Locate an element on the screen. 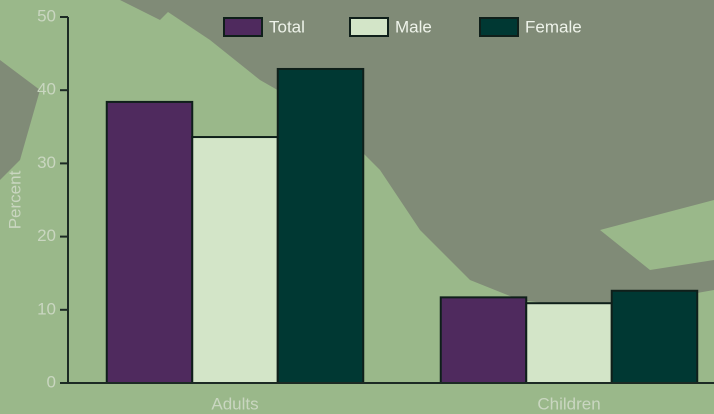 The width and height of the screenshot is (714, 414). y-tick-label: 20 is located at coordinates (46, 235).